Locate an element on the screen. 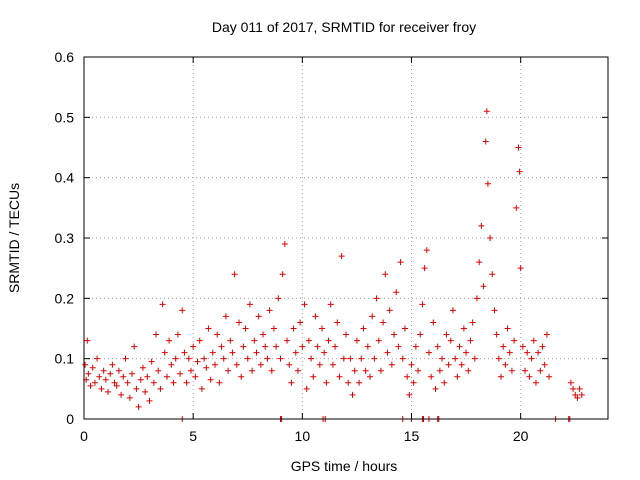 This screenshot has width=640, height=480. x-axis-label: GPS time / hours is located at coordinates (344, 466).